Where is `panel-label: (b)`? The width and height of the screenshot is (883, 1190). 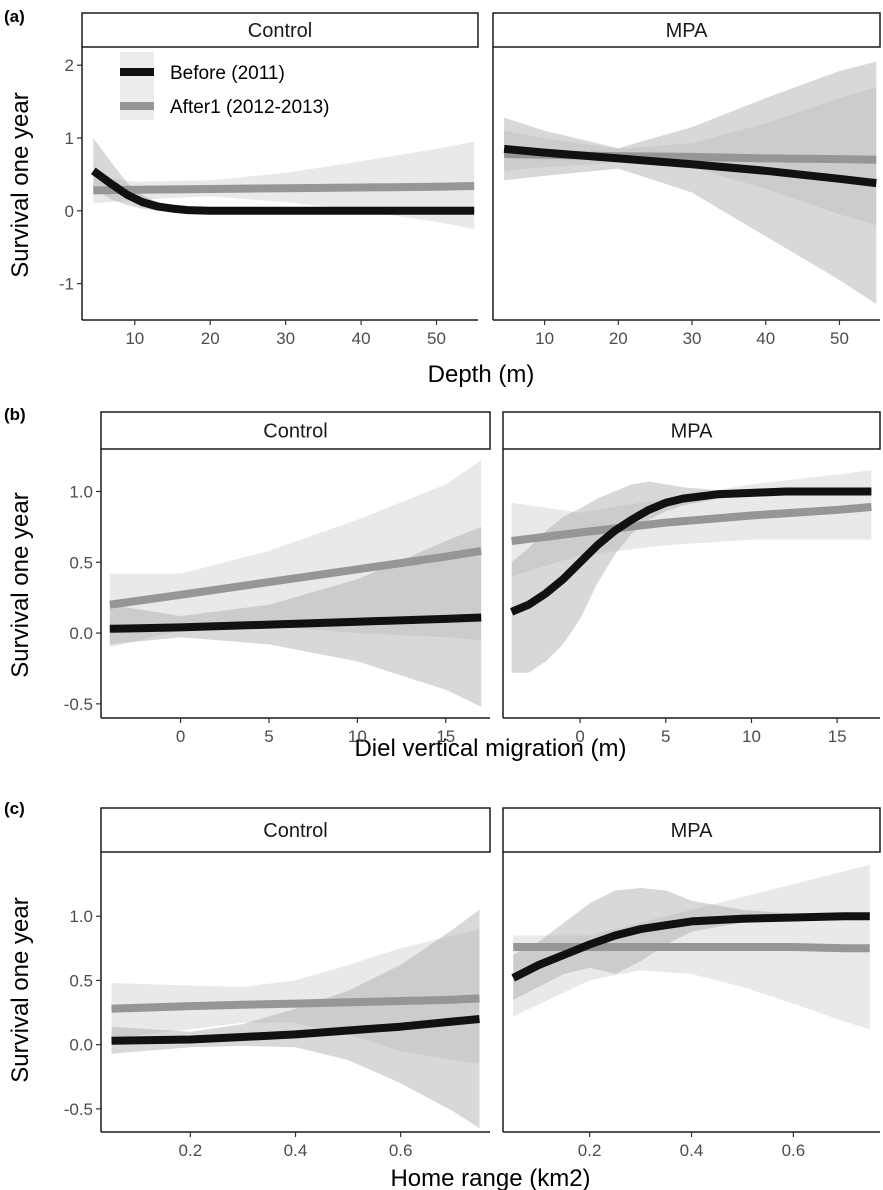
panel-label: (b) is located at coordinates (15, 414).